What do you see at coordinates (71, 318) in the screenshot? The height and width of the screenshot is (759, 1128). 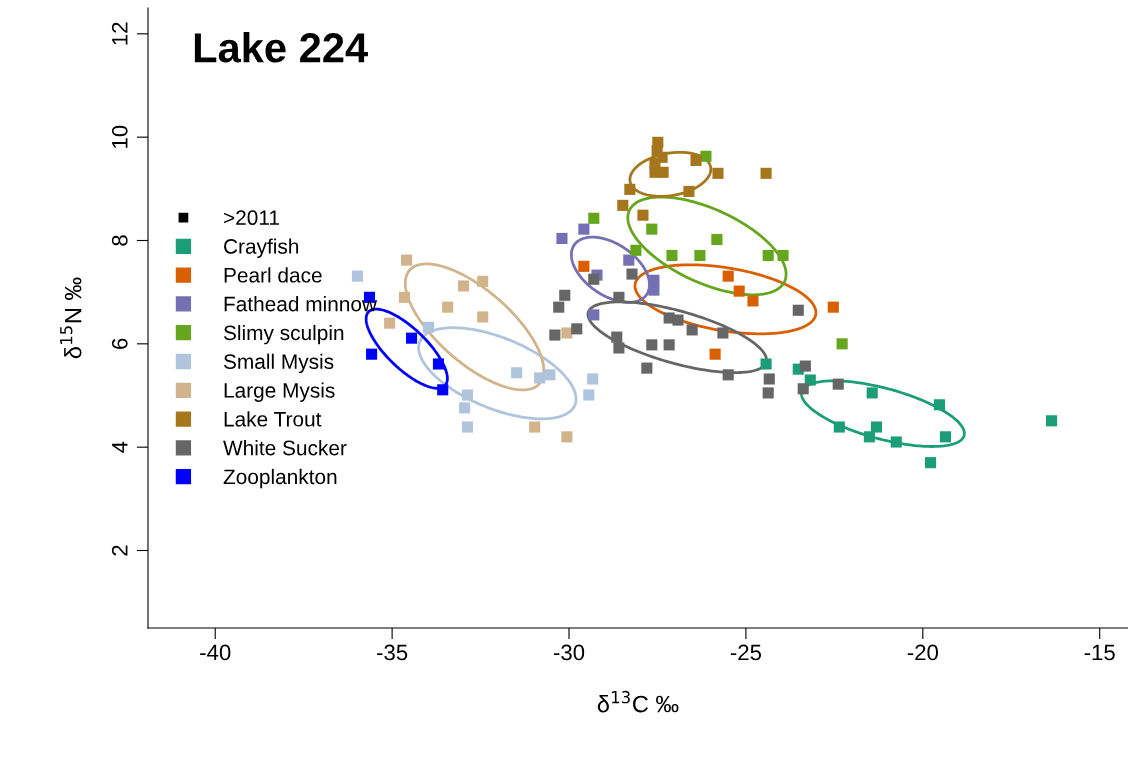 I see `y-axis-title: δ$^{15}$N ‰` at bounding box center [71, 318].